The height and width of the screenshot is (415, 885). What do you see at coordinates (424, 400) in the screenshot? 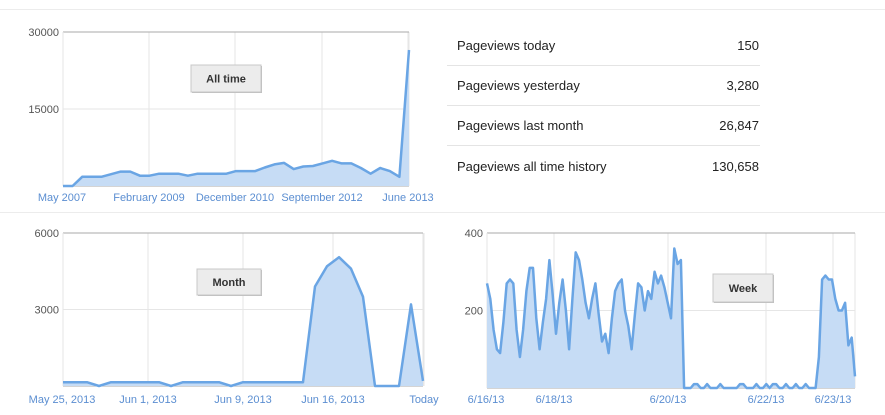
I see `x-tick-label: Today` at bounding box center [424, 400].